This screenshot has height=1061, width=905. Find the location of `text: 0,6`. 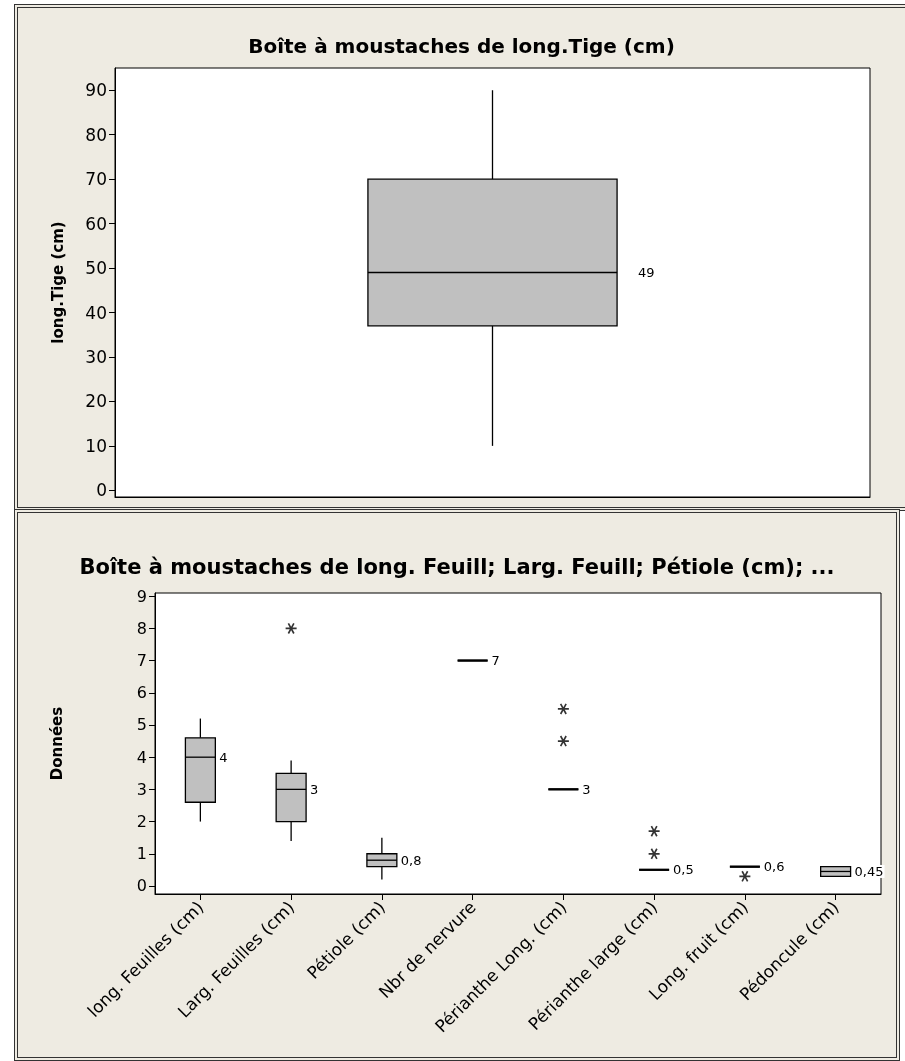

text: 0,6 is located at coordinates (774, 867).